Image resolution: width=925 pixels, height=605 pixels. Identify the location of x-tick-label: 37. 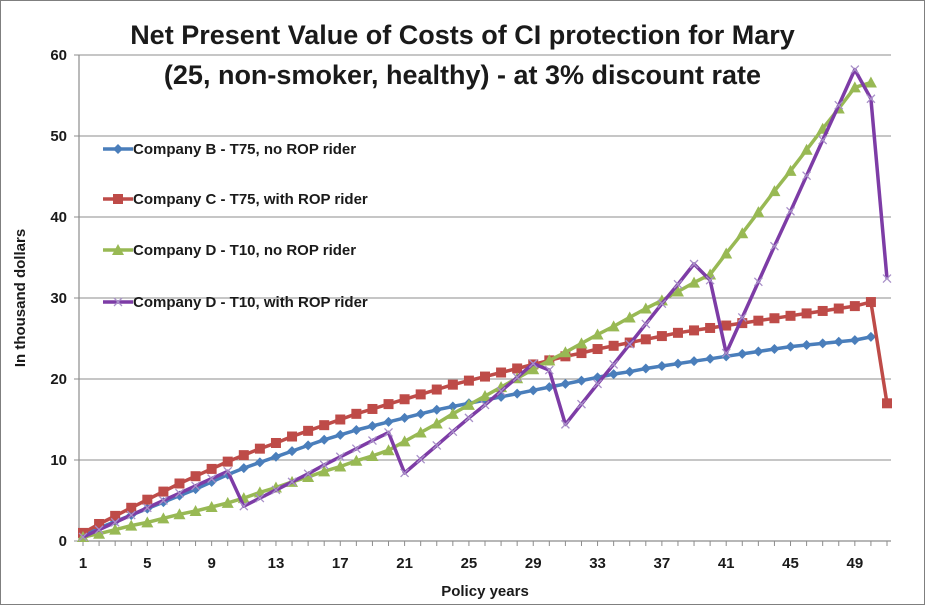
(662, 563).